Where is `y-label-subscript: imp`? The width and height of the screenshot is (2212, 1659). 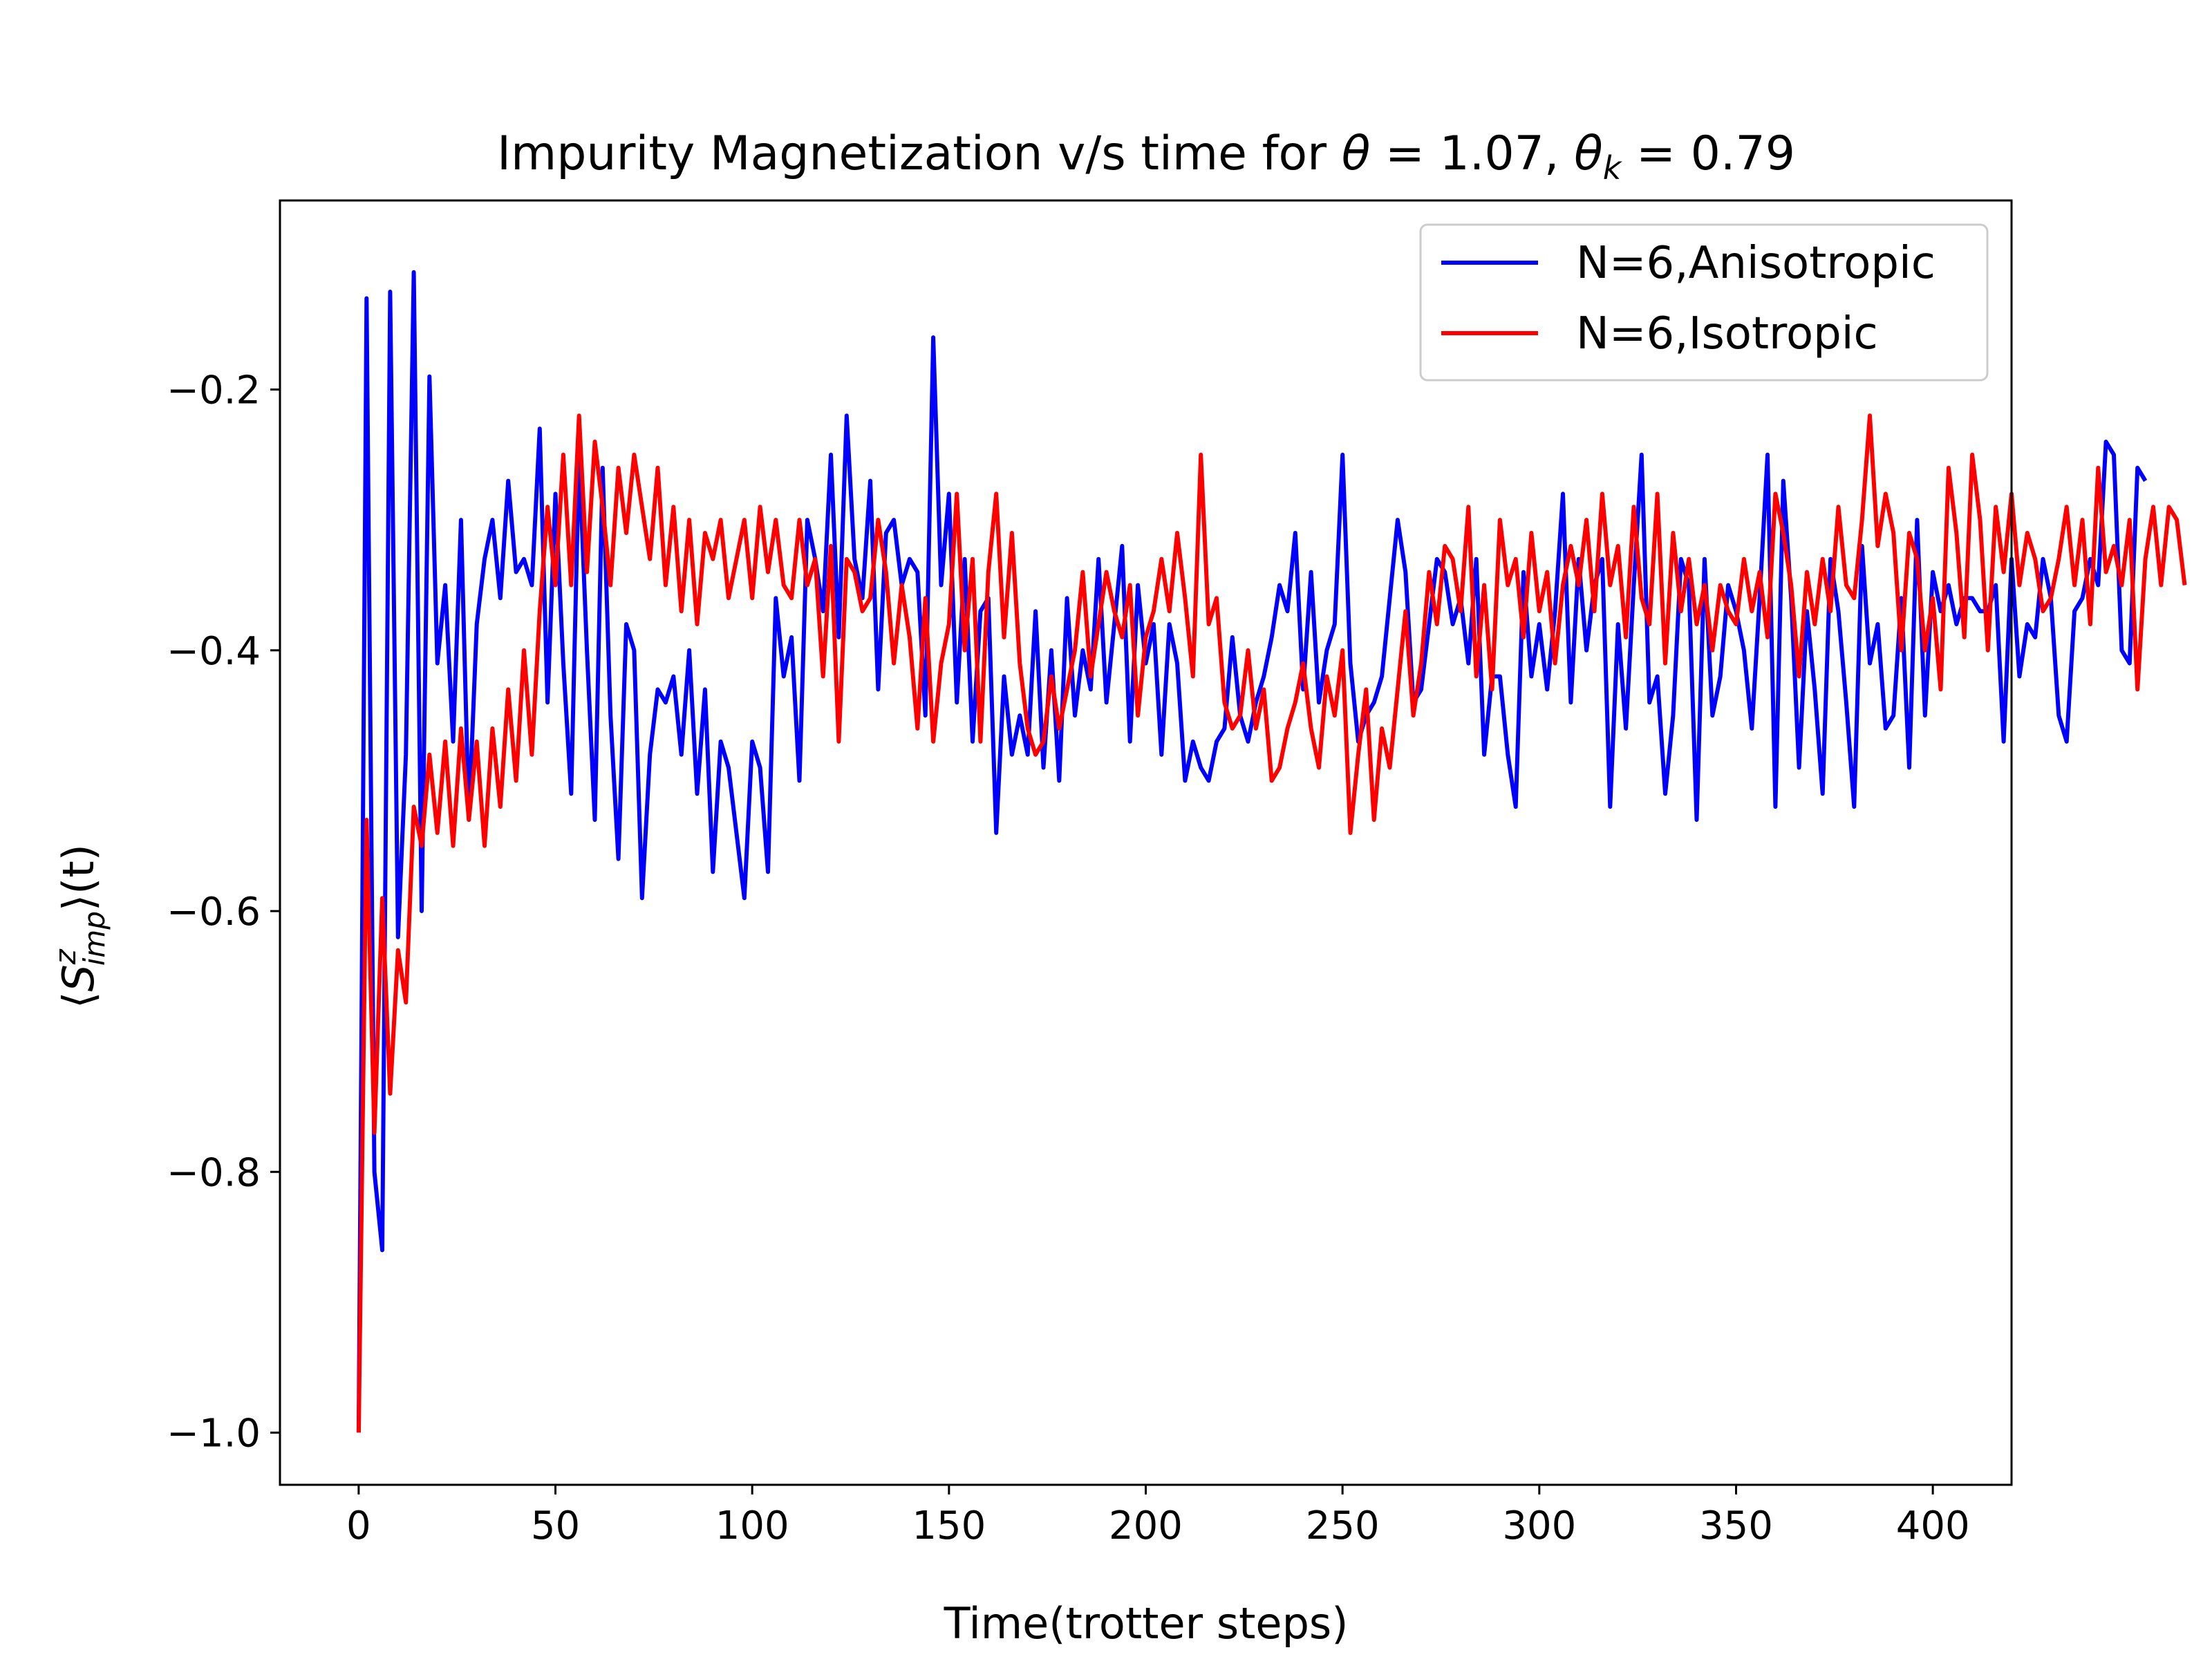
y-label-subscript: imp is located at coordinates (94, 938).